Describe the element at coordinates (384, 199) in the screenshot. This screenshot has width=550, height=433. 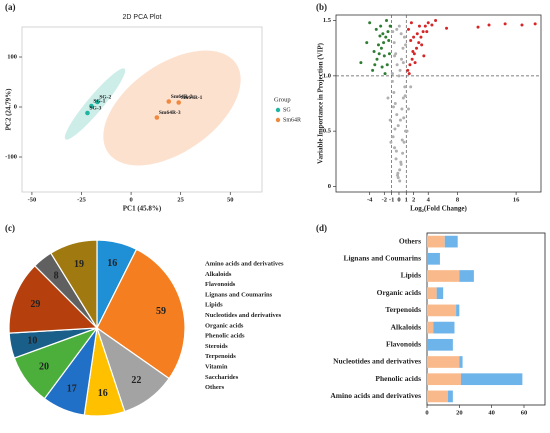
I see `x-tick-label: -2` at that location.